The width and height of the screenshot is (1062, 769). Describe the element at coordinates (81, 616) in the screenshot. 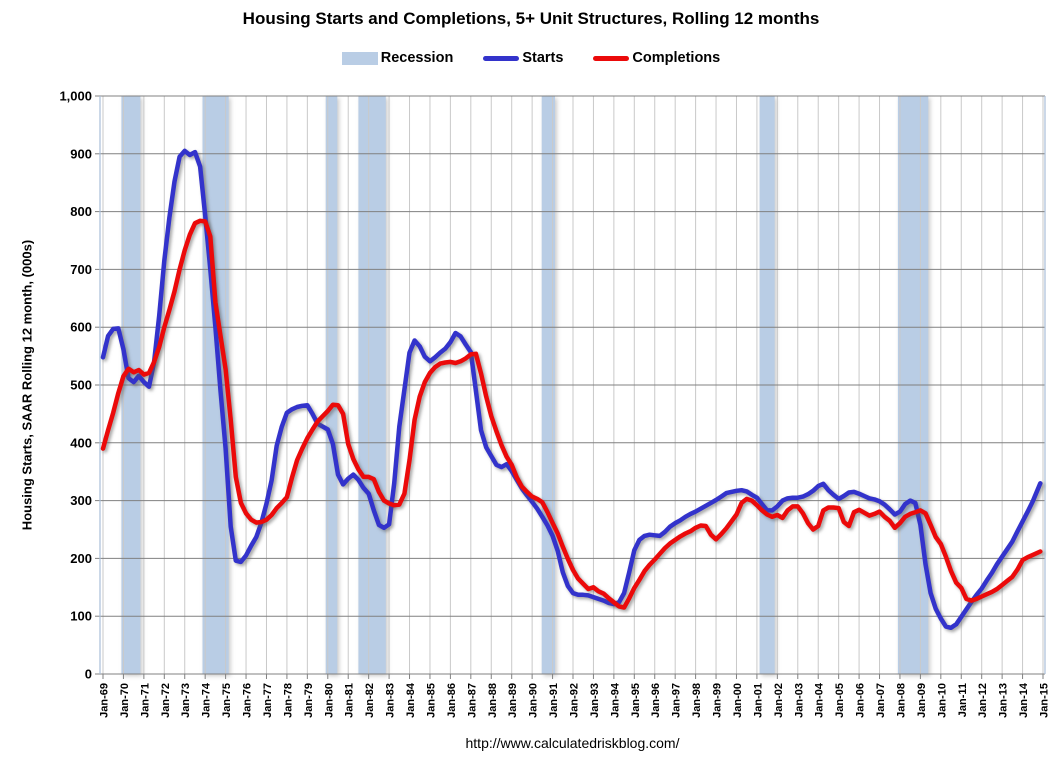

I see `y-tick-label: 100` at that location.